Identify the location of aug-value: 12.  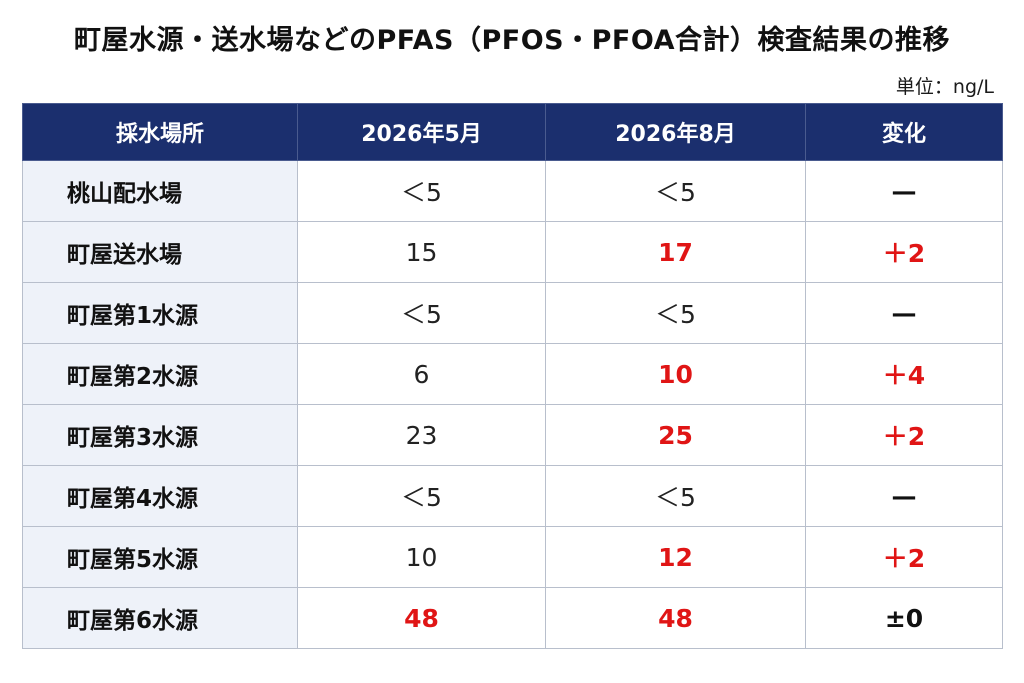
(675, 557).